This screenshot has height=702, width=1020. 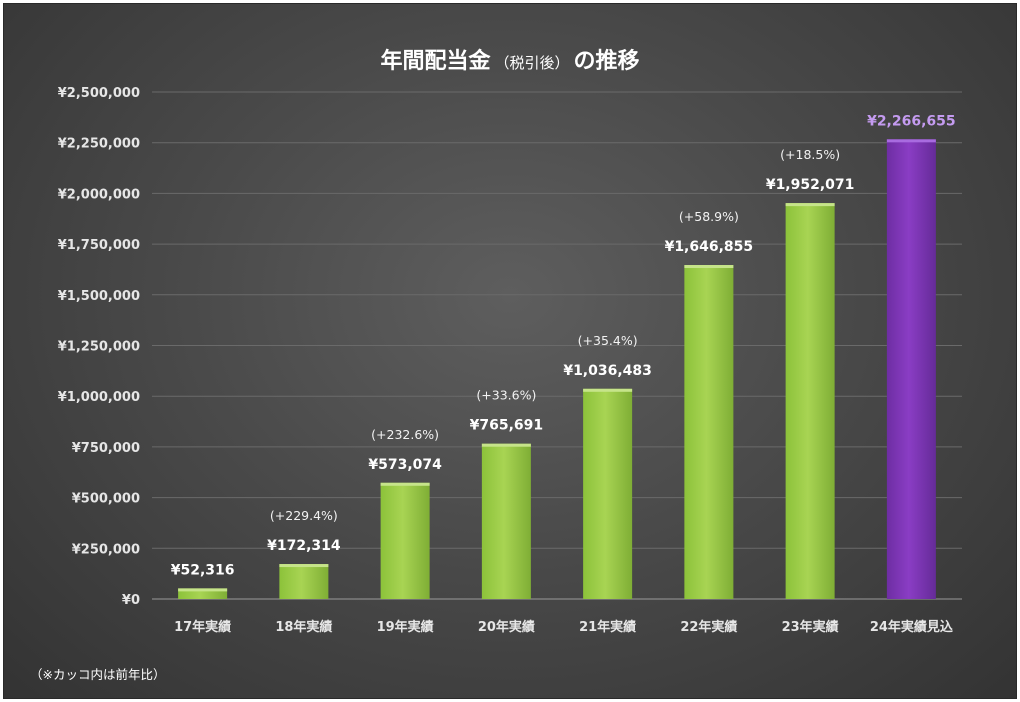 I want to click on yoy-label: (+229.4%), so click(x=304, y=515).